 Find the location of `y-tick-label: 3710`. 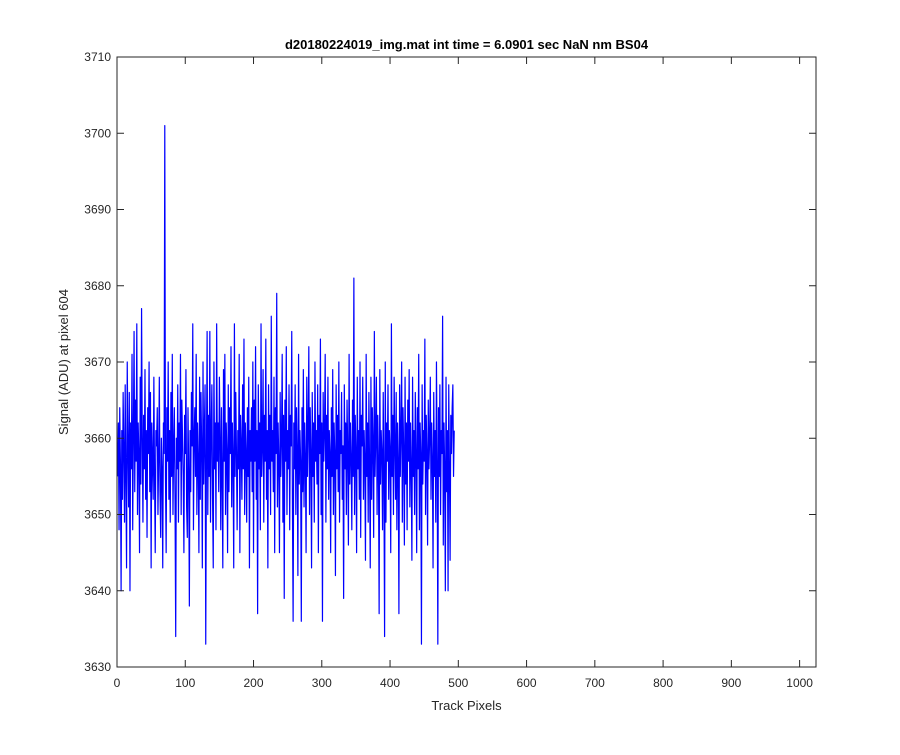

y-tick-label: 3710 is located at coordinates (97, 57).